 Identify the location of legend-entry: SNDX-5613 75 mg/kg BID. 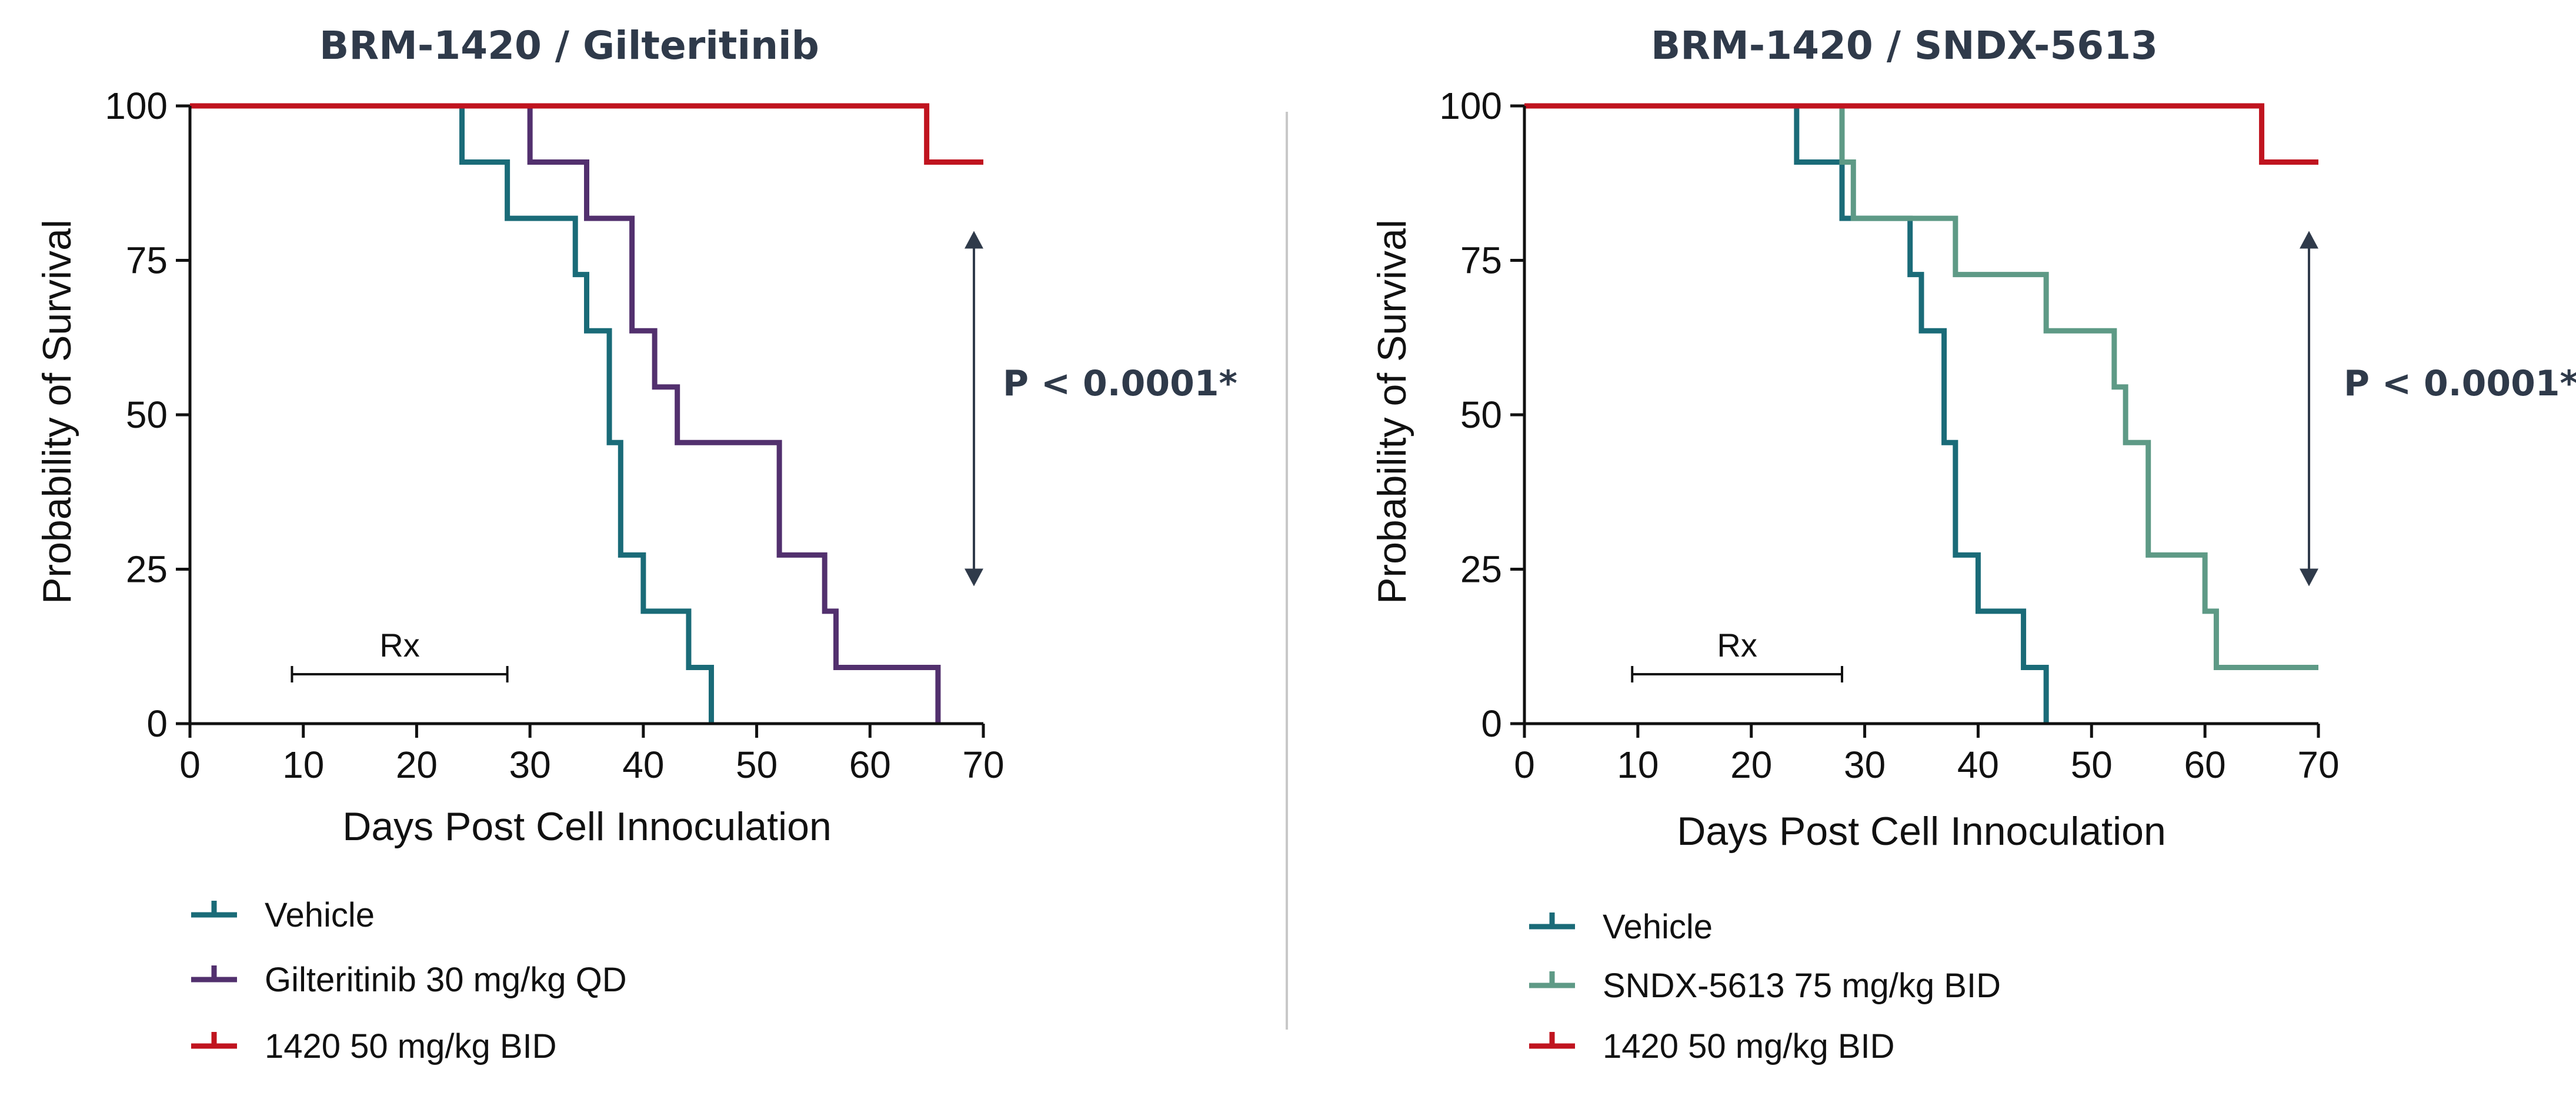
(1765, 986).